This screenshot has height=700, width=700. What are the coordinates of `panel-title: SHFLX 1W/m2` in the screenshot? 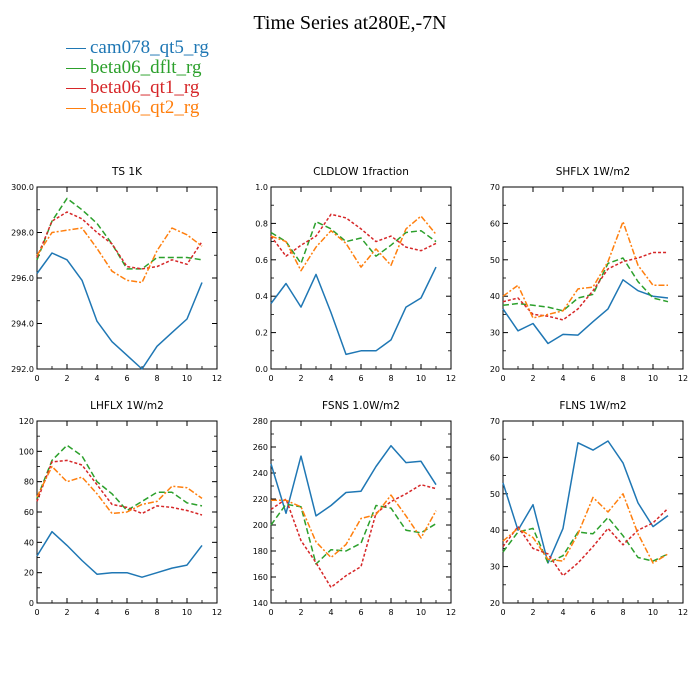 It's located at (593, 172).